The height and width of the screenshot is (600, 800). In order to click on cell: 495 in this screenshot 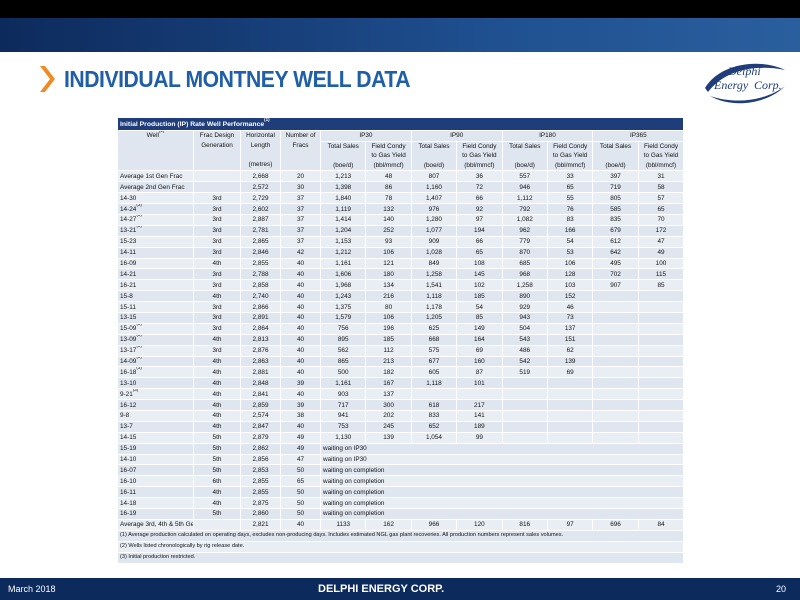, I will do `click(615, 263)`.